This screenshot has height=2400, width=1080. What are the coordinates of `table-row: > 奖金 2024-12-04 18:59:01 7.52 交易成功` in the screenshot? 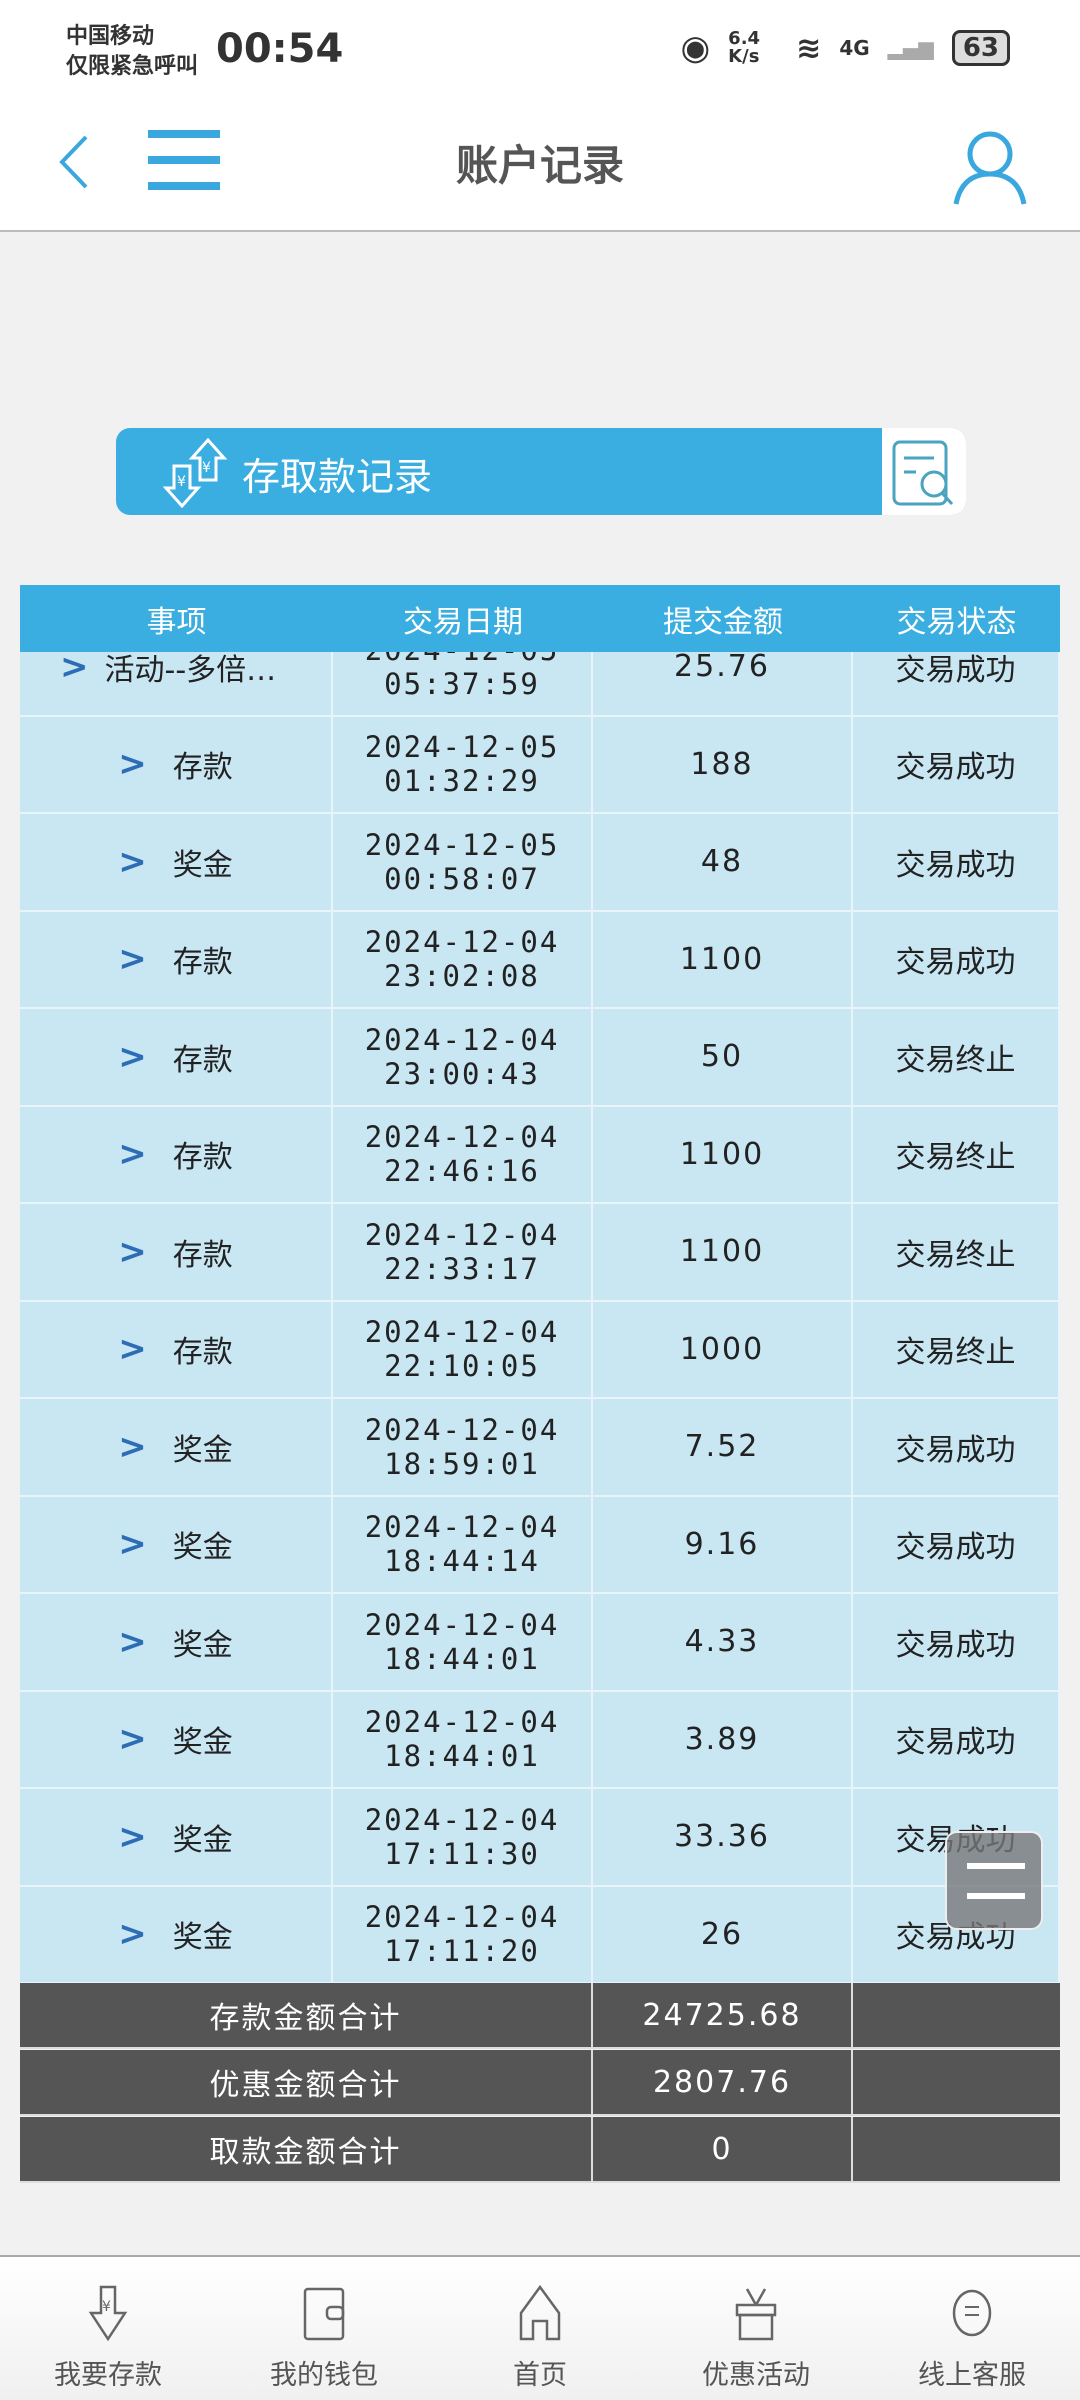 It's located at (540, 1448).